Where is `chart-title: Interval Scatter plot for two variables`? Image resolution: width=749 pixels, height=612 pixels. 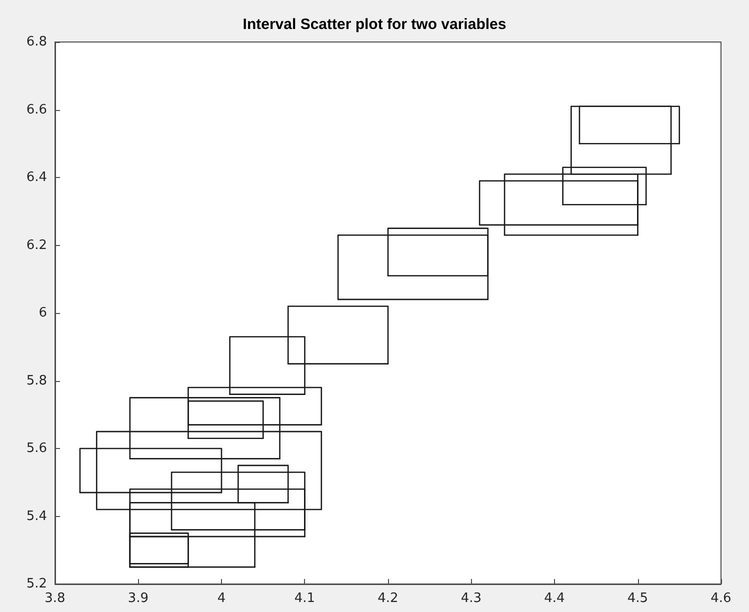
chart-title: Interval Scatter plot for two variables is located at coordinates (374, 24).